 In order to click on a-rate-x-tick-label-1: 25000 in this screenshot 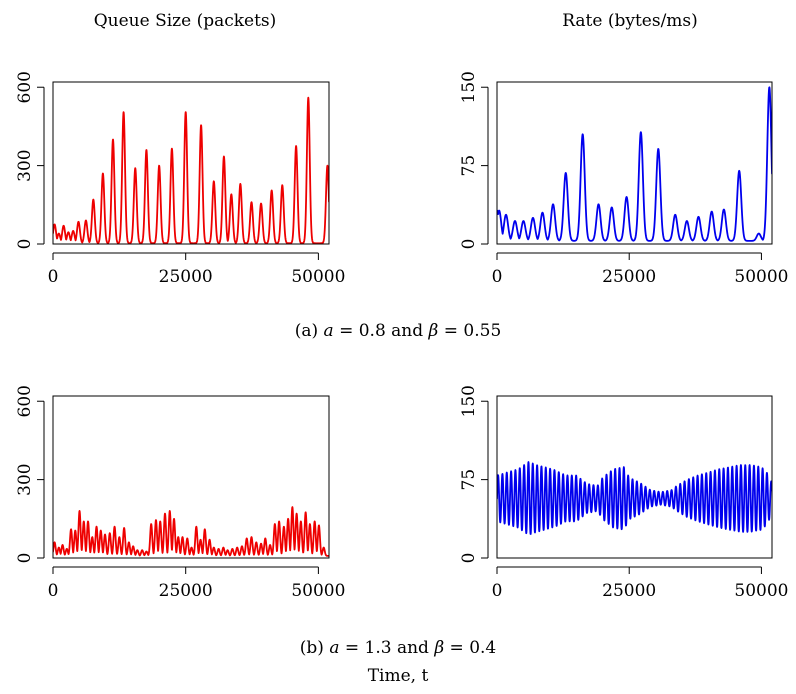, I will do `click(629, 277)`.